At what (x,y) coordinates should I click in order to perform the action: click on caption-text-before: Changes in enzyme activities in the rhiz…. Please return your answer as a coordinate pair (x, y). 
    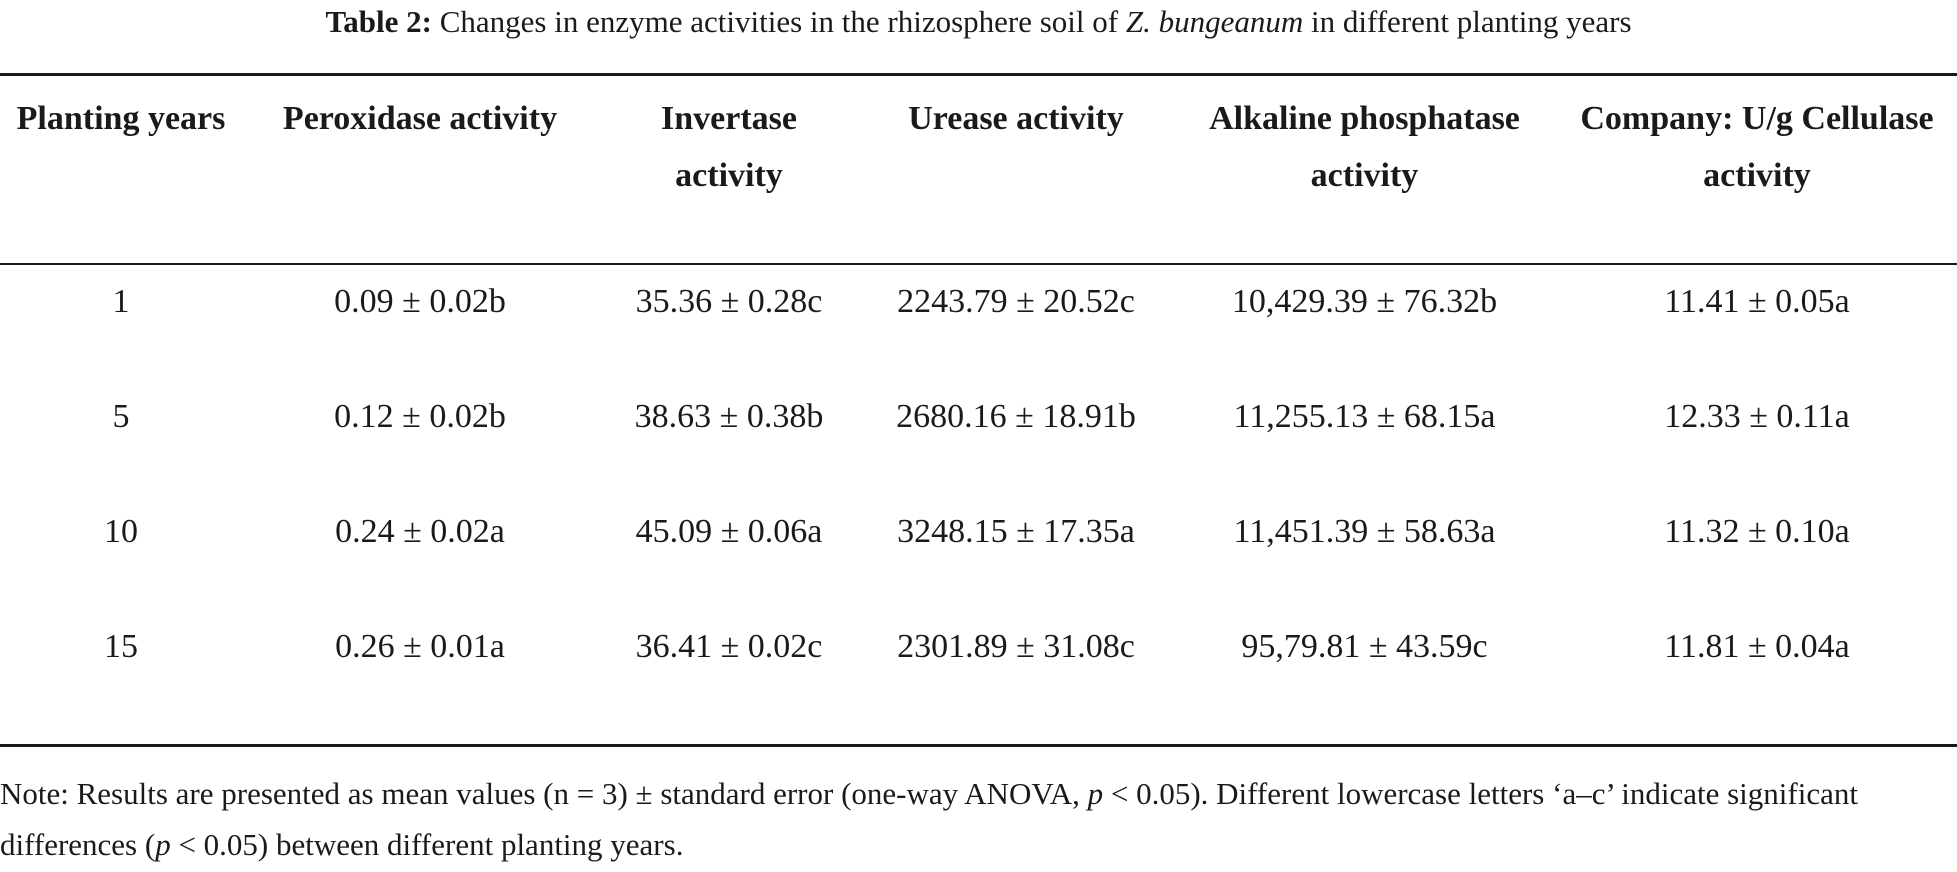
    Looking at the image, I should click on (778, 21).